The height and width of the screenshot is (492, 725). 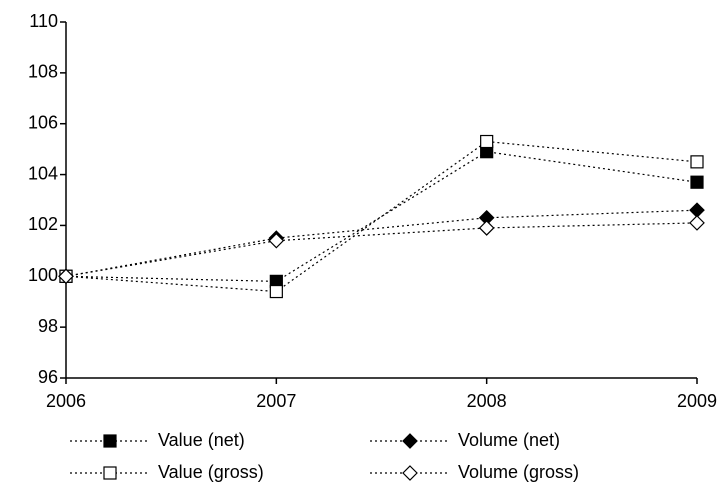 I want to click on legend-label: Value (net), so click(x=201, y=440).